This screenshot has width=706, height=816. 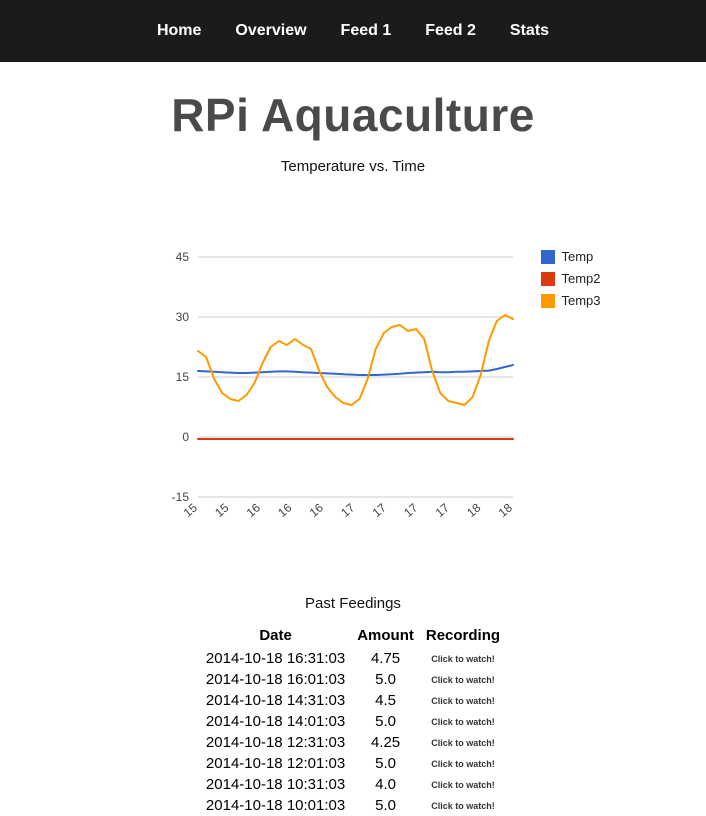 I want to click on navbar: Home Overview Feed 1 Feed 2 Stats, so click(x=353, y=31).